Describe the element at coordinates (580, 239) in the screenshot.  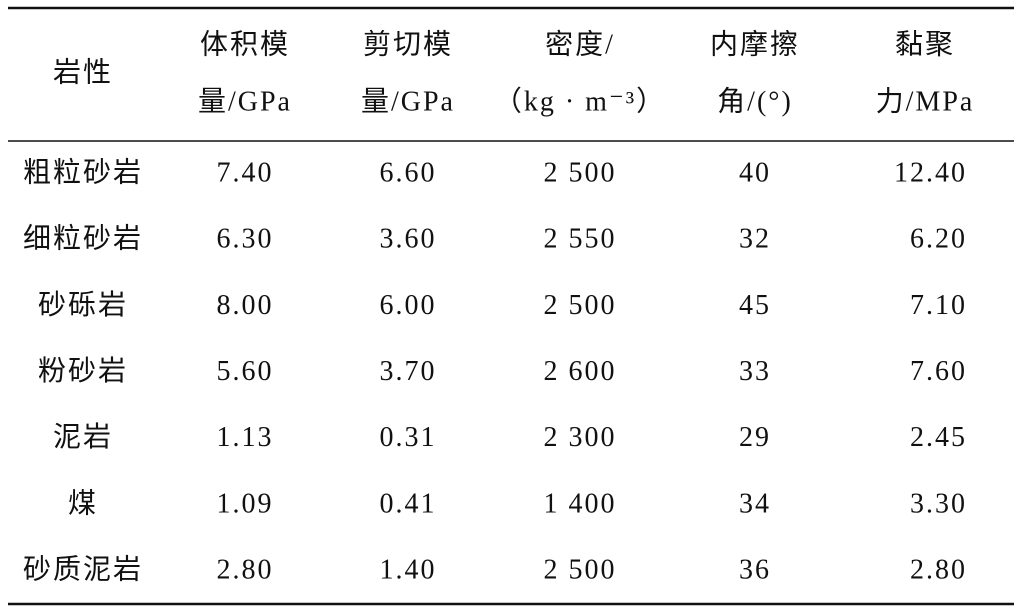
I see `cell: 2 550` at that location.